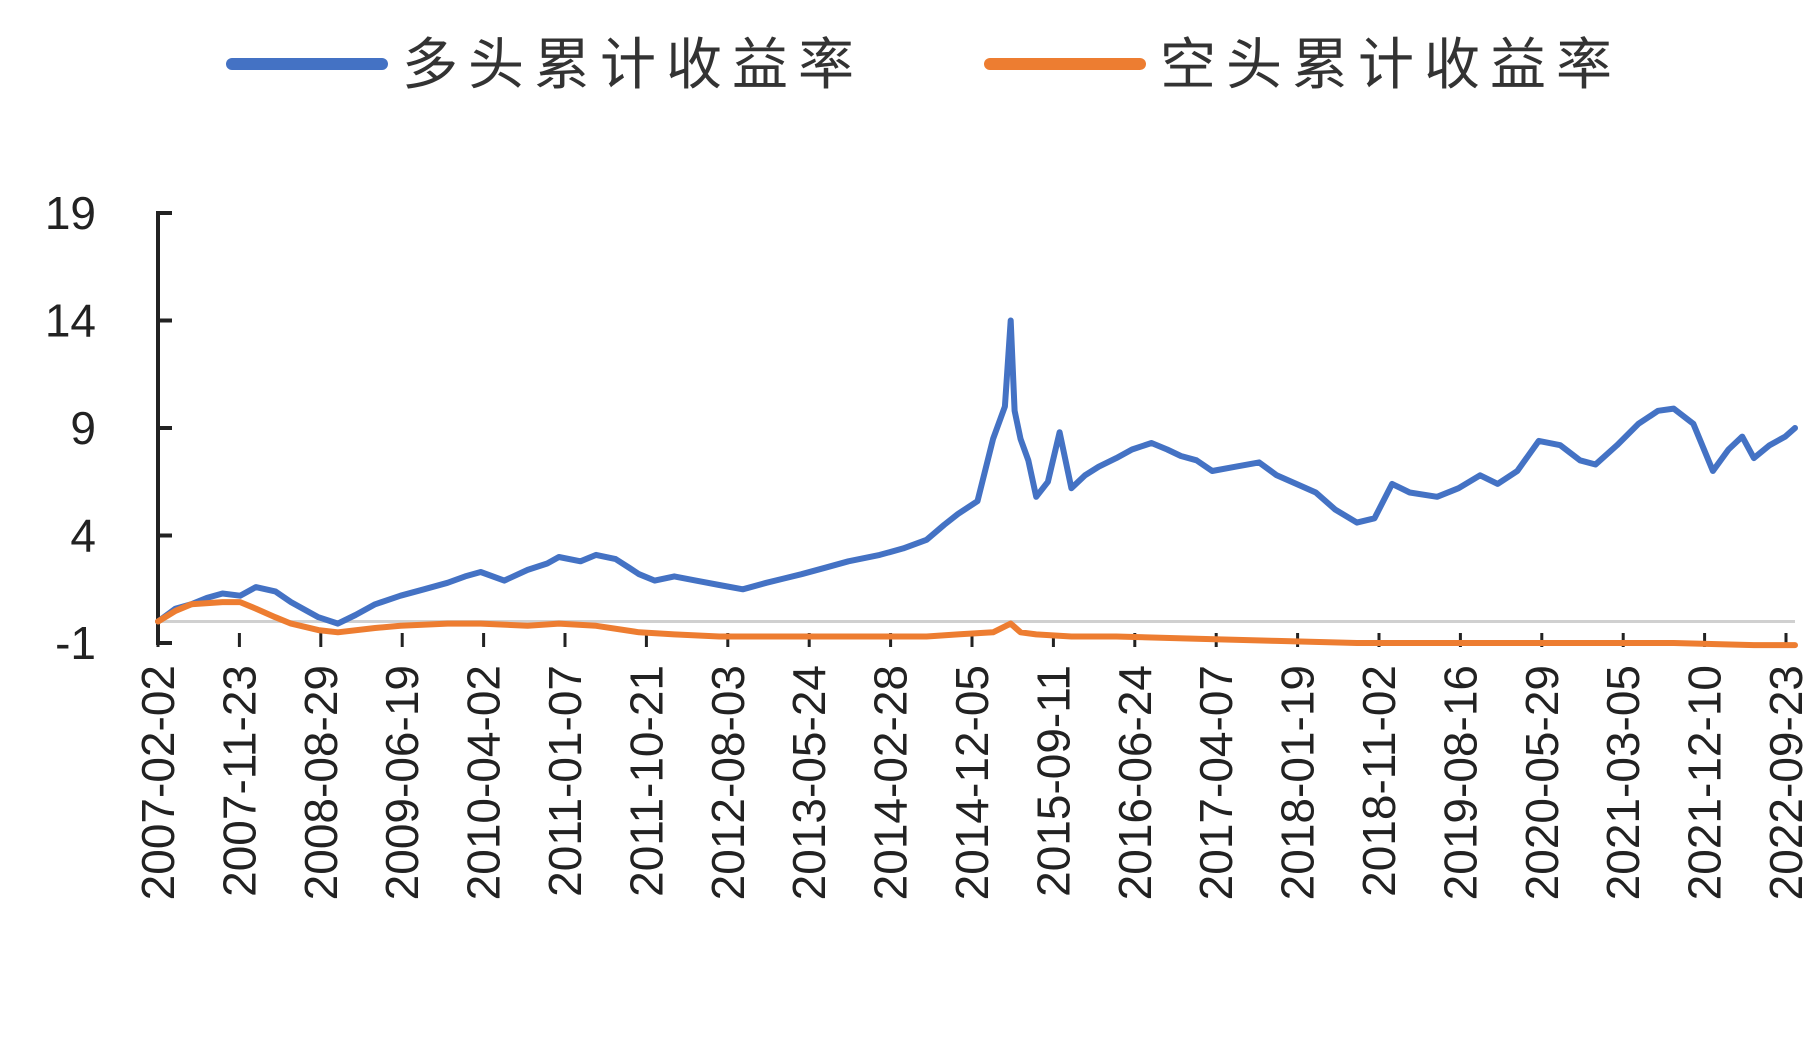  I want to click on x-tick-label: 2014-02-28, so click(891, 782).